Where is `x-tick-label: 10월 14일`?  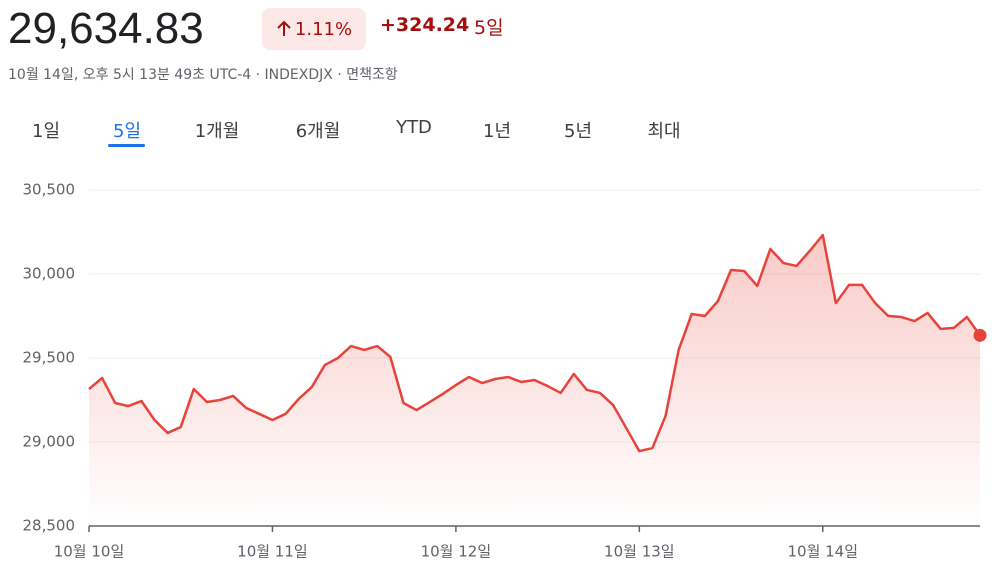
x-tick-label: 10월 14일 is located at coordinates (822, 552).